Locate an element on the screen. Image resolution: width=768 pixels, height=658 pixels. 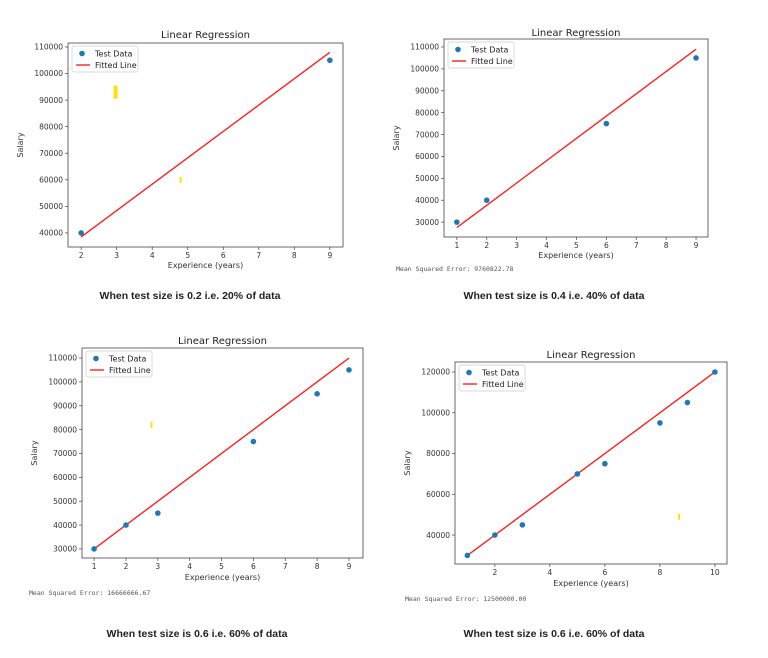
caption: When test size is 0.6 i.e. 60% of data is located at coordinates (197, 634).